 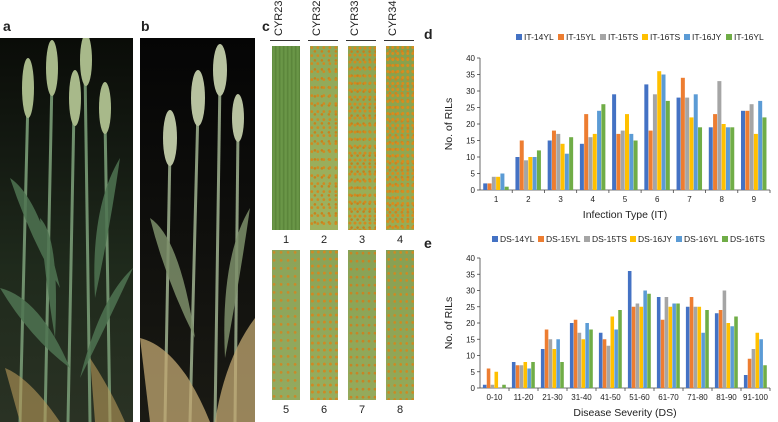 I want to click on leaf-cyr33-top, so click(x=362, y=138).